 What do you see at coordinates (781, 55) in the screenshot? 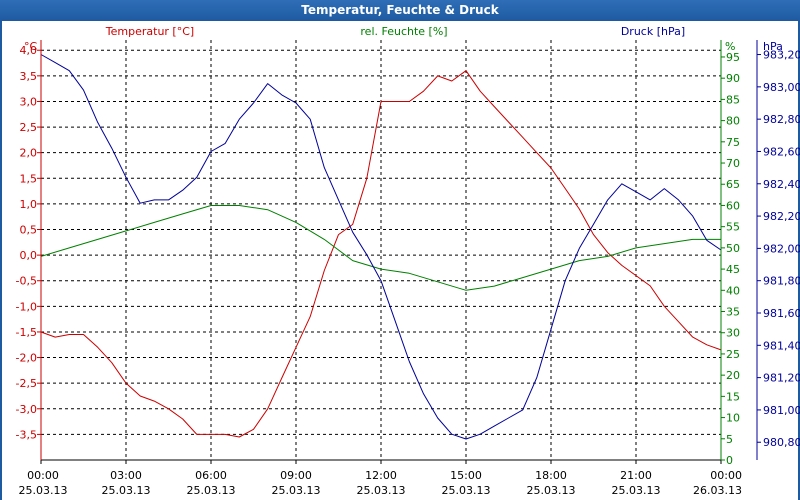
I see `pressure-tick-label: 983,20` at bounding box center [781, 55].